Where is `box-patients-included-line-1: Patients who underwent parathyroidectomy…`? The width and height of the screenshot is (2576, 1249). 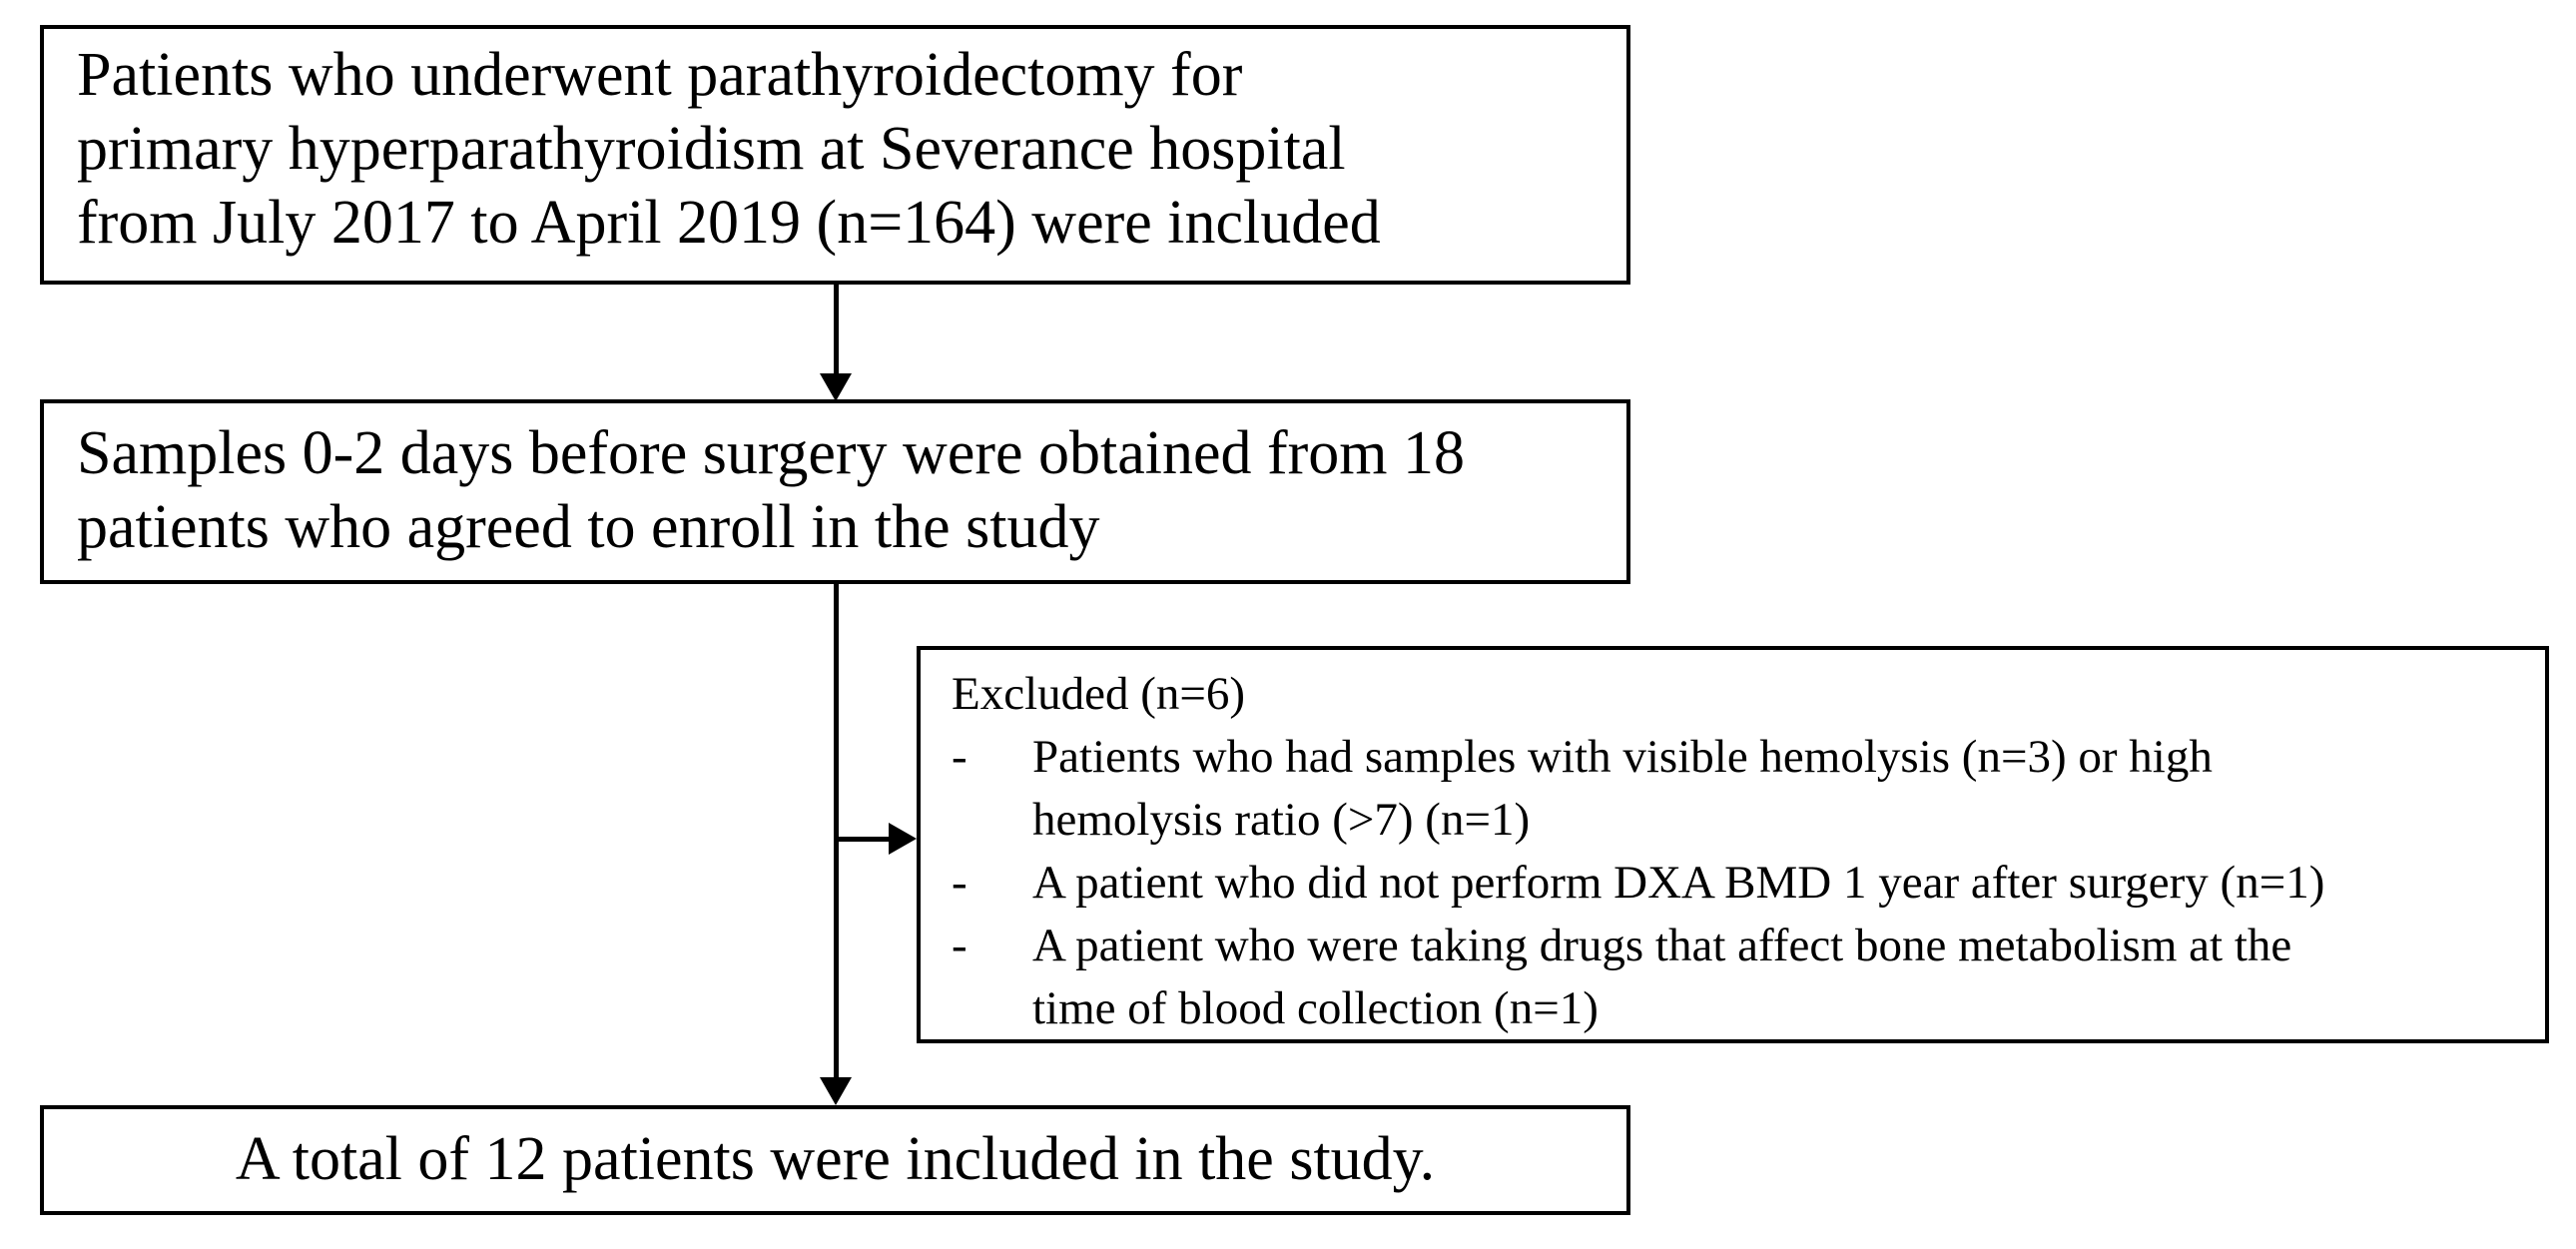
box-patients-included-line-1: Patients who underwent parathyroidectomy… is located at coordinates (660, 75).